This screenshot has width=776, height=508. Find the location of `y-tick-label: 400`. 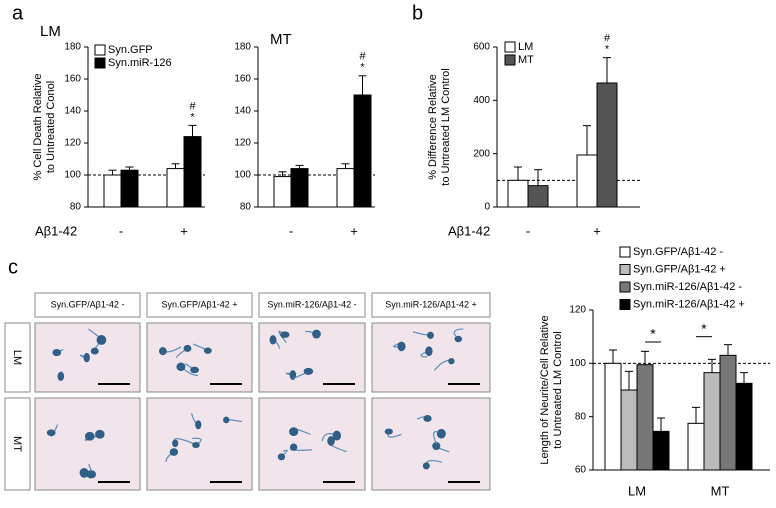

y-tick-label: 400 is located at coordinates (481, 100).